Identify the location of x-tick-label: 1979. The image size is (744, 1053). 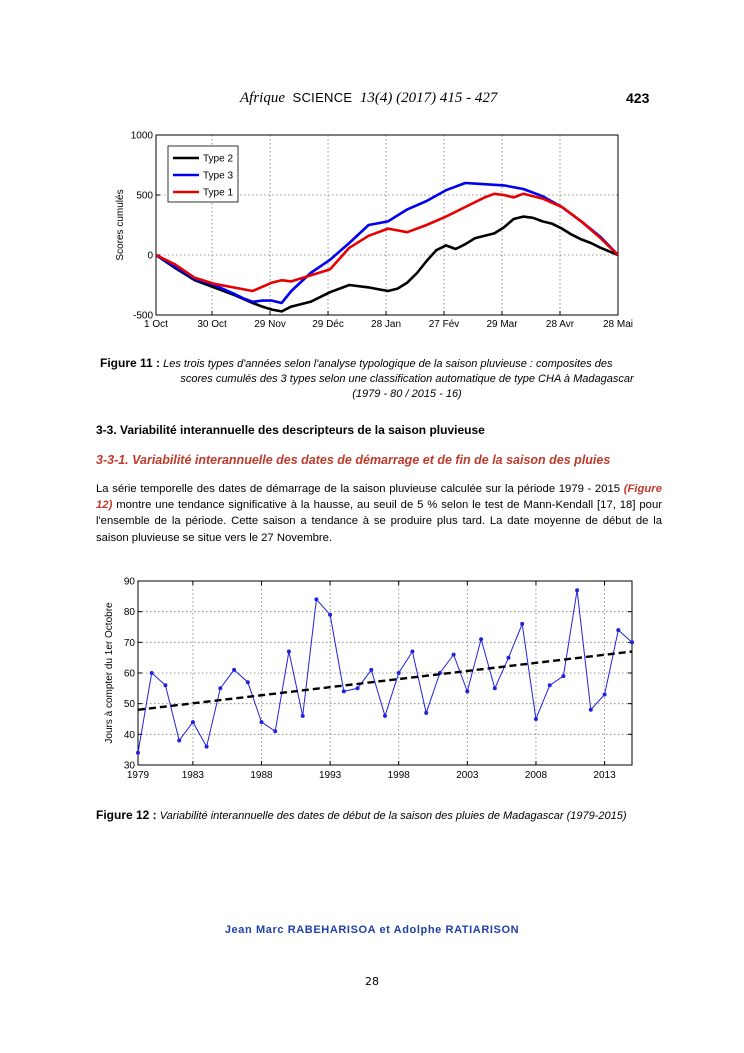
(138, 775).